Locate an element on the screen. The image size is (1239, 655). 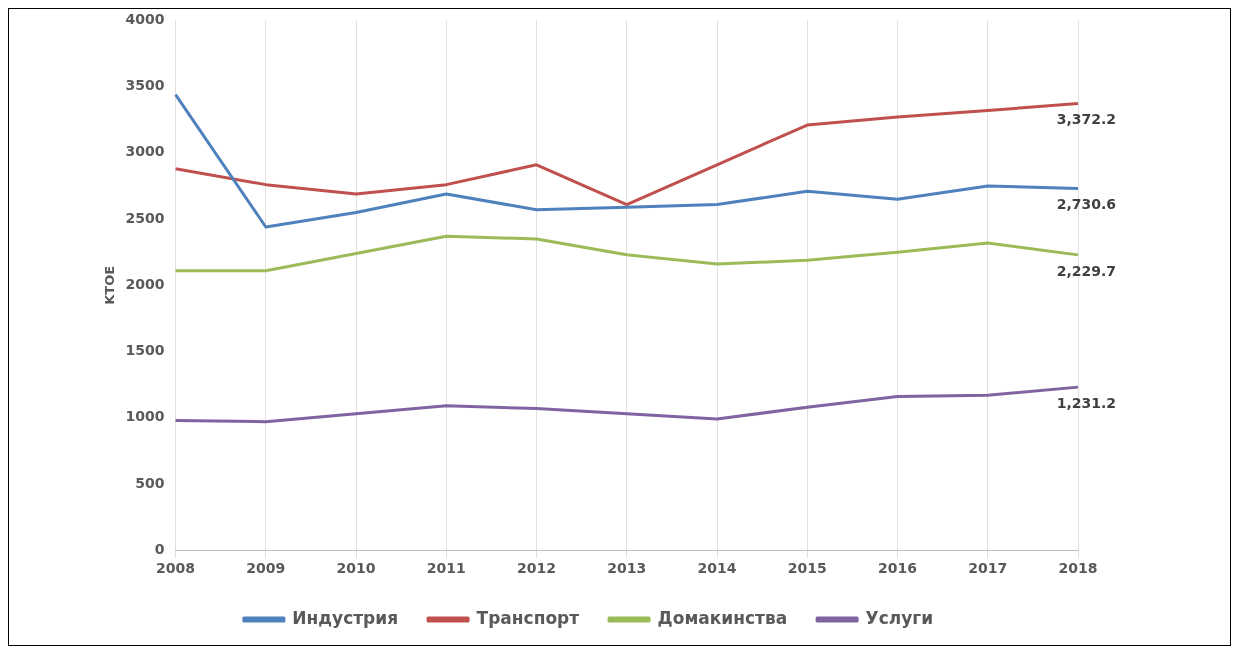
y-tick-label: 2500 is located at coordinates (145, 217).